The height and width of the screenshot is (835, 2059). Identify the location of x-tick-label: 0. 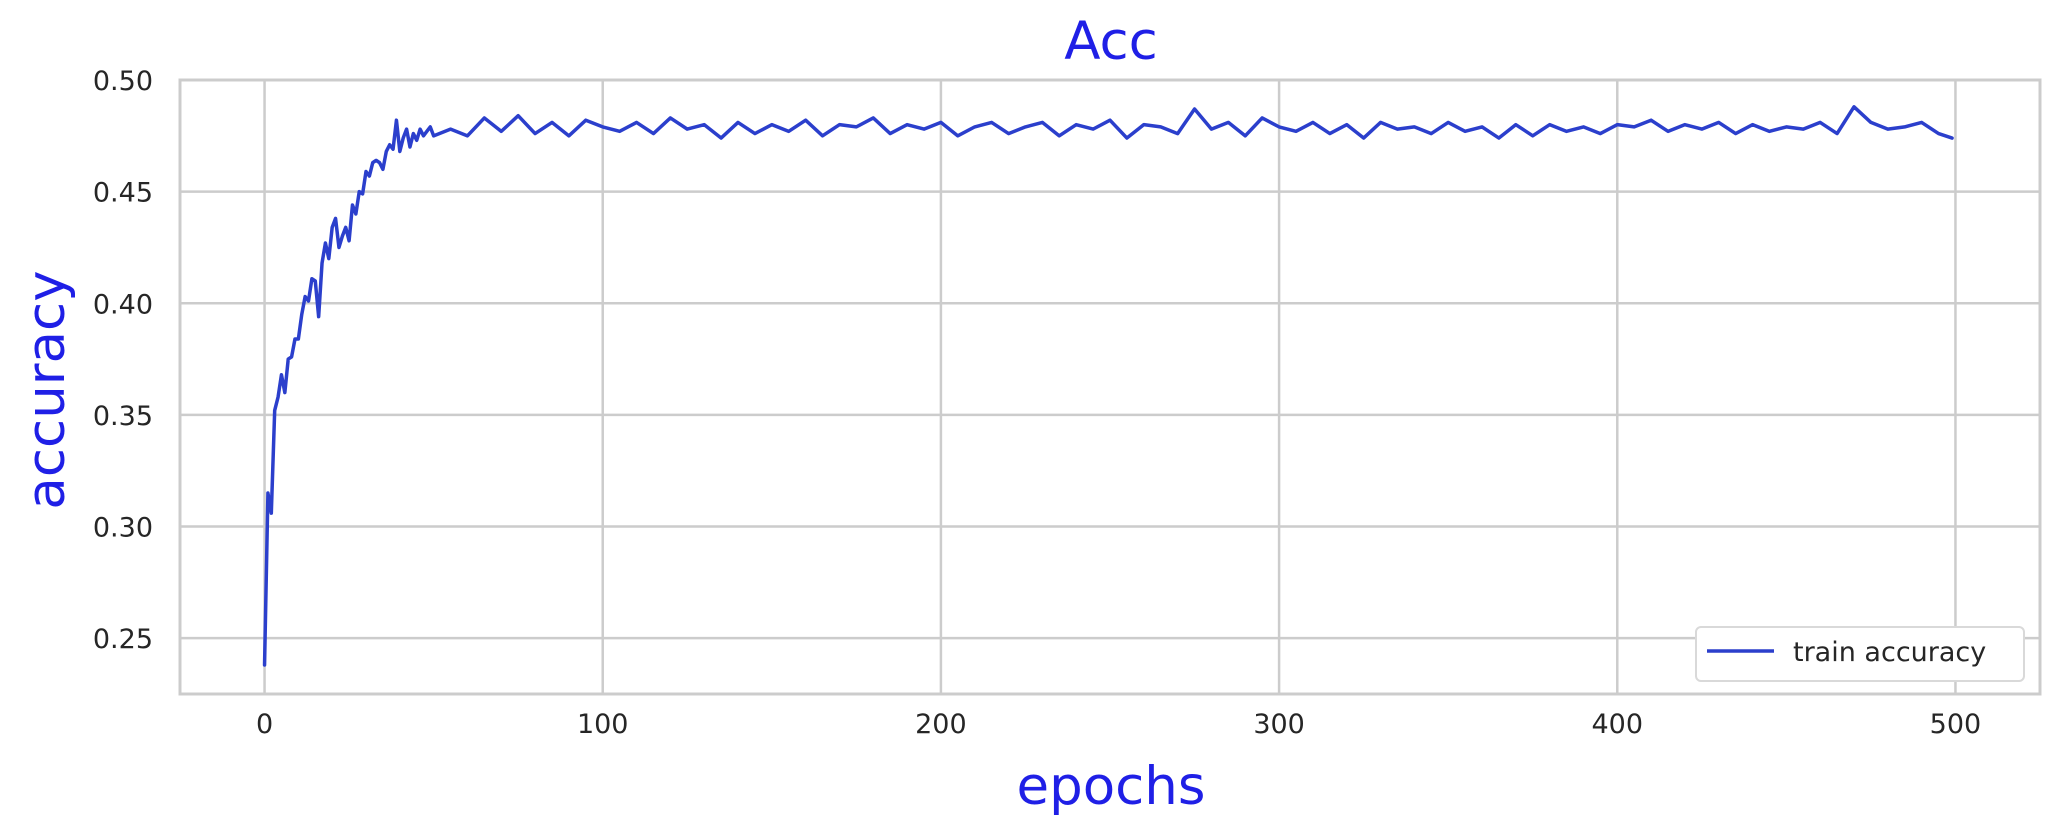
(264, 724).